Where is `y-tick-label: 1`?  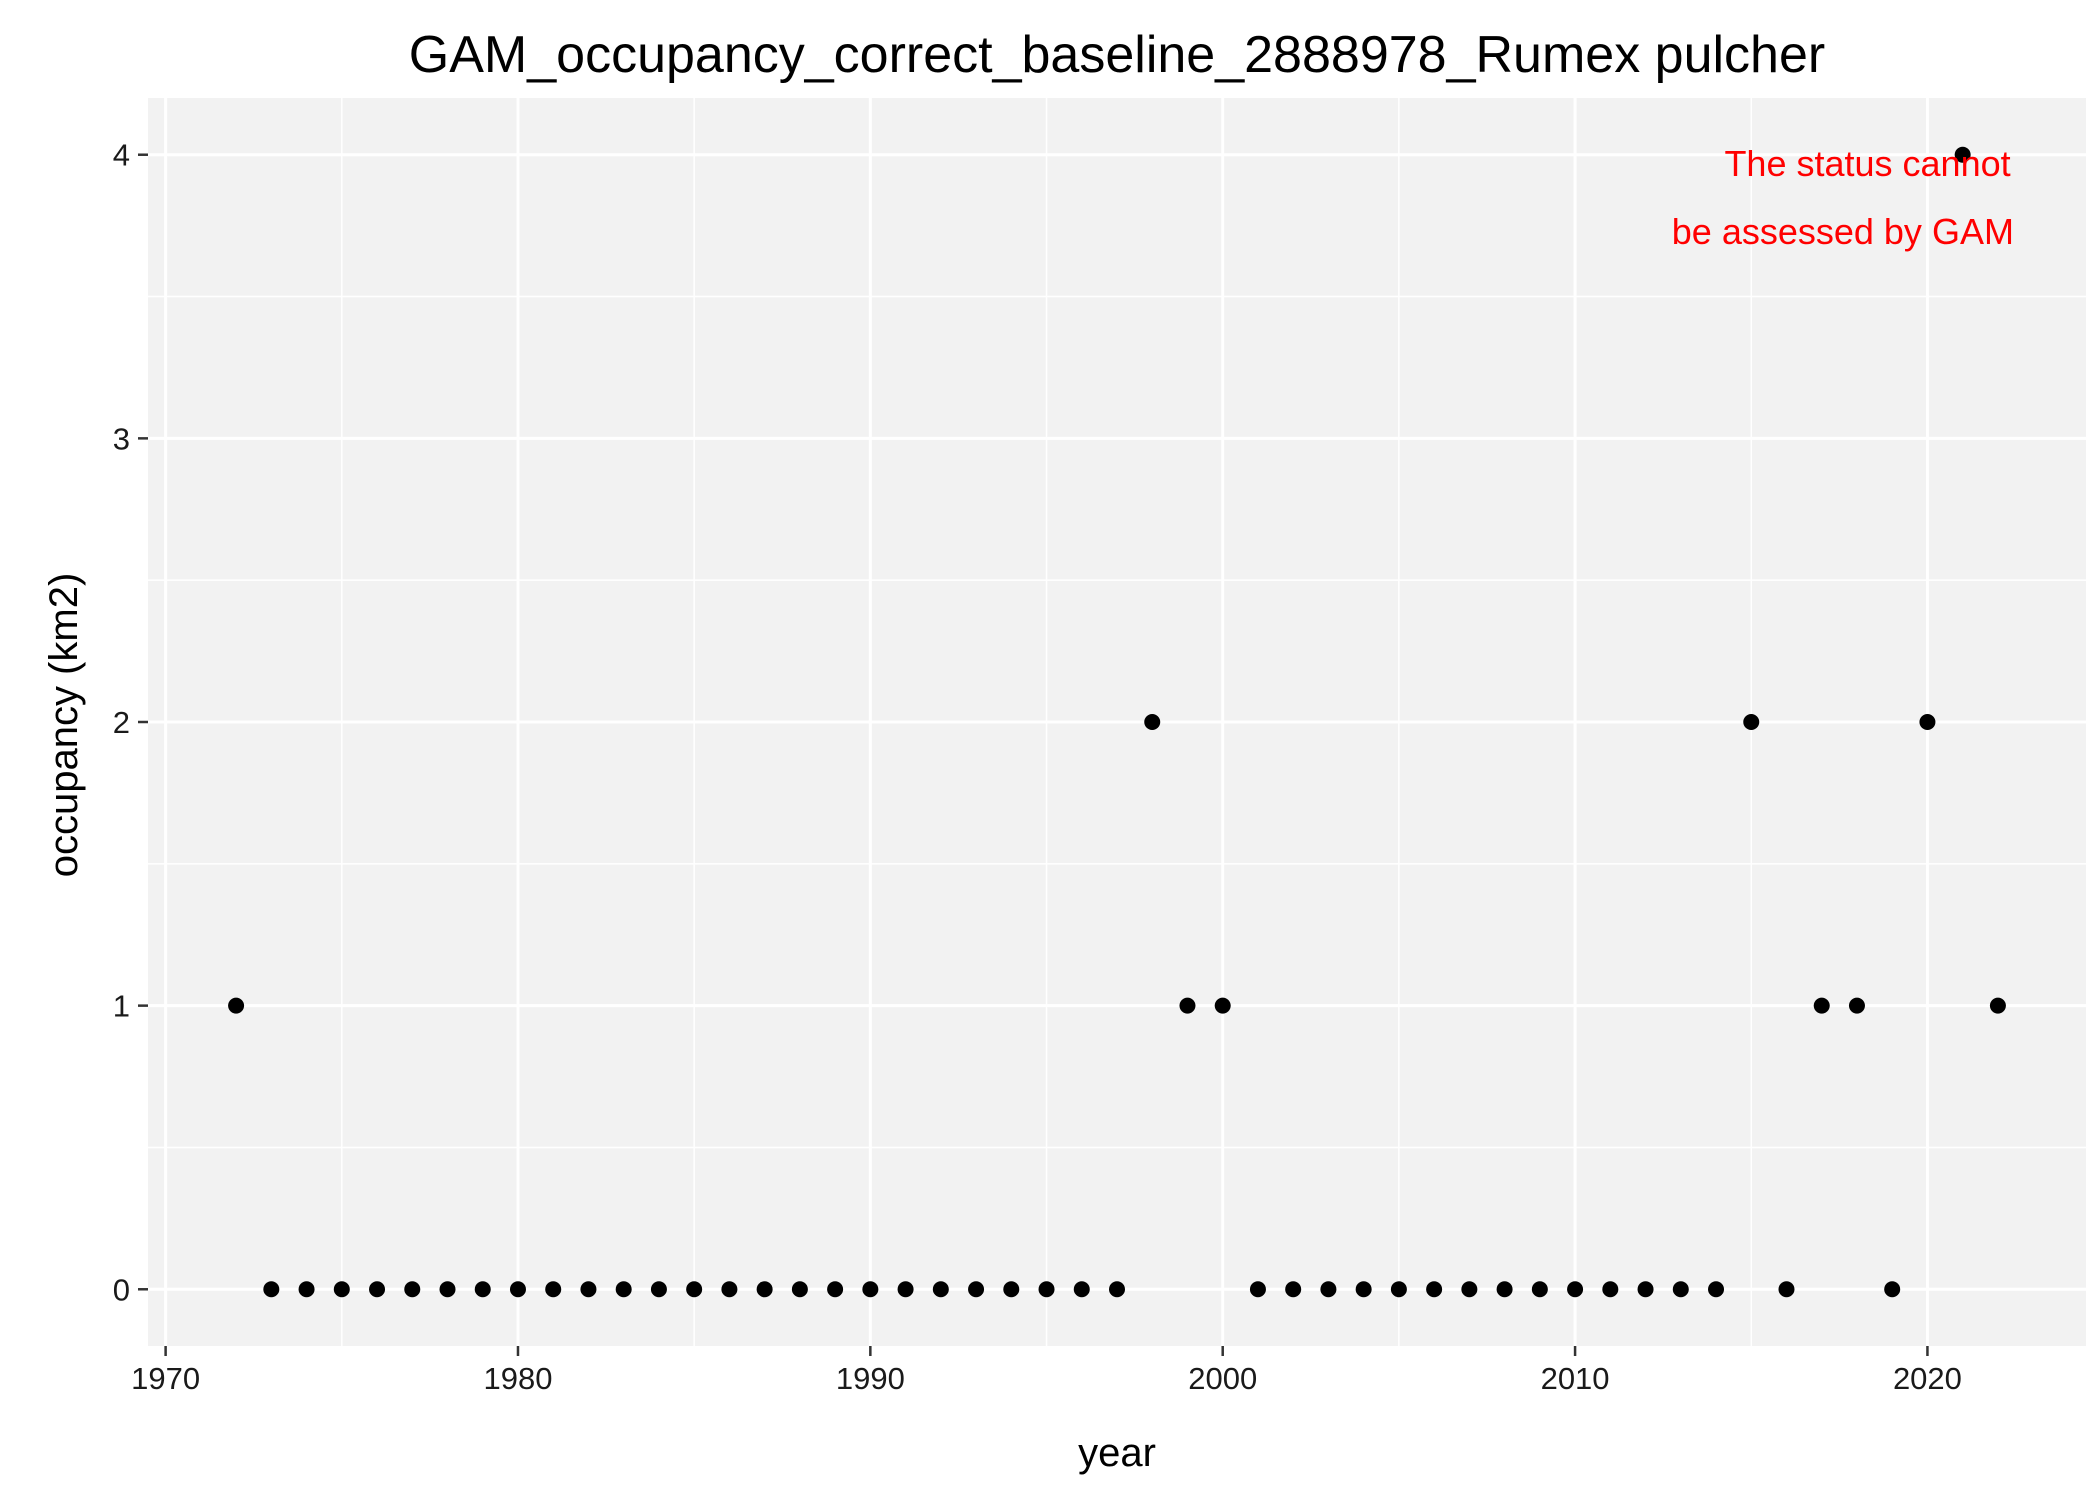
y-tick-label: 1 is located at coordinates (121, 1006).